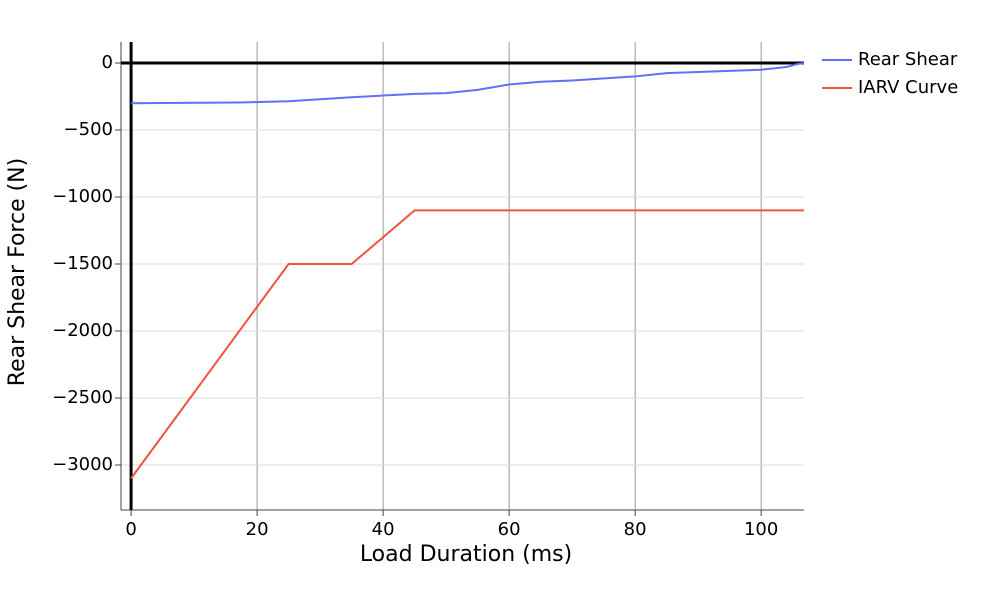  What do you see at coordinates (635, 529) in the screenshot?
I see `x-tick-label: 80` at bounding box center [635, 529].